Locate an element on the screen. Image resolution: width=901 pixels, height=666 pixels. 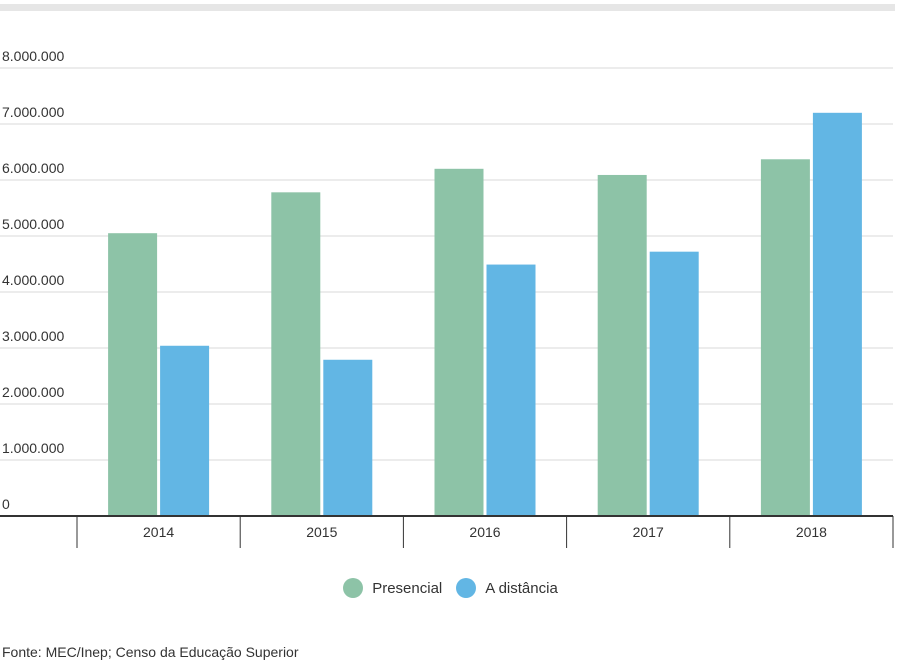
y-tick-label: 7.000.000 is located at coordinates (33, 112).